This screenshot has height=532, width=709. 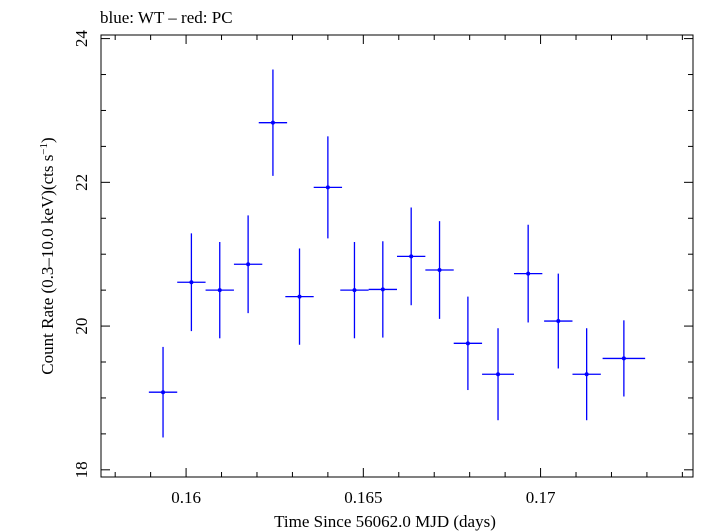 What do you see at coordinates (47, 265) in the screenshot?
I see `y-axis-label-main: Count Rate (0.3–10.0 keV)(cts s` at bounding box center [47, 265].